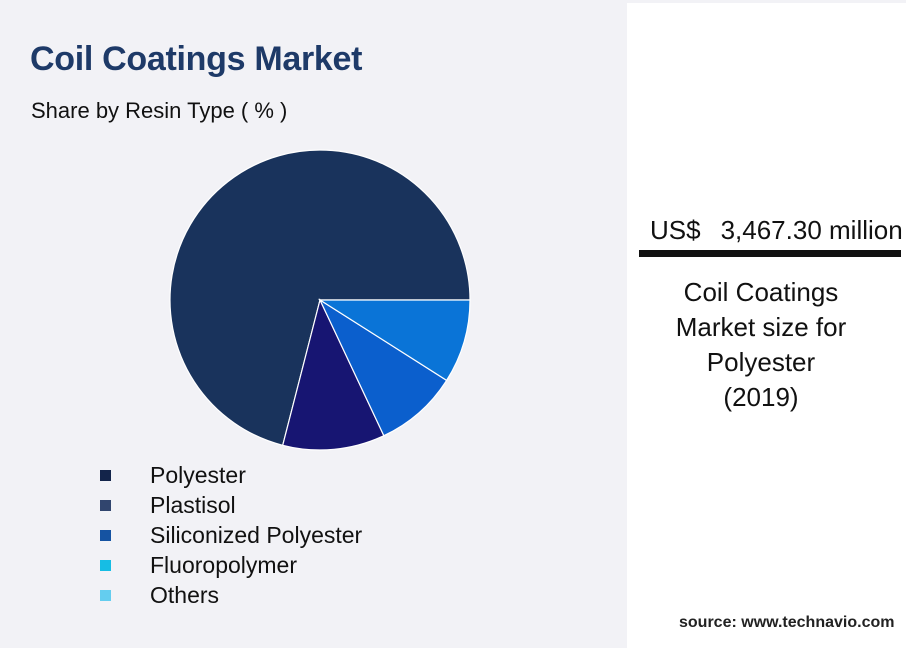  I want to click on legend-label: Siliconized Polyester, so click(256, 534).